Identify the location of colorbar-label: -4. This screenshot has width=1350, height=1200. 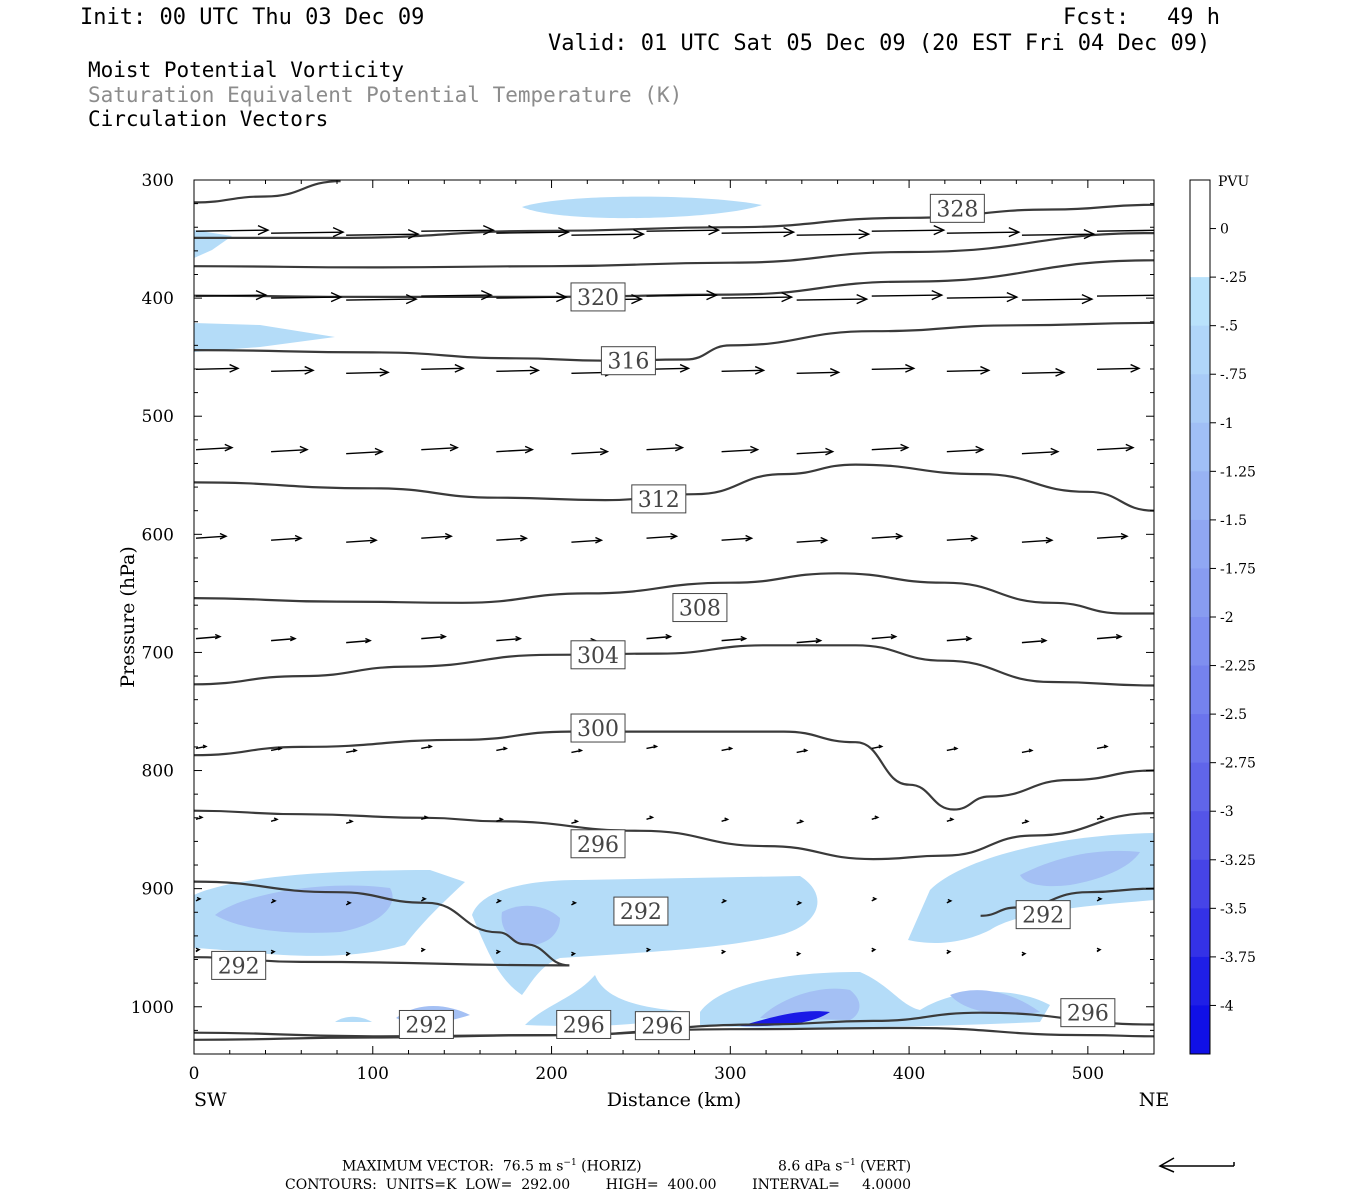
(1227, 1006).